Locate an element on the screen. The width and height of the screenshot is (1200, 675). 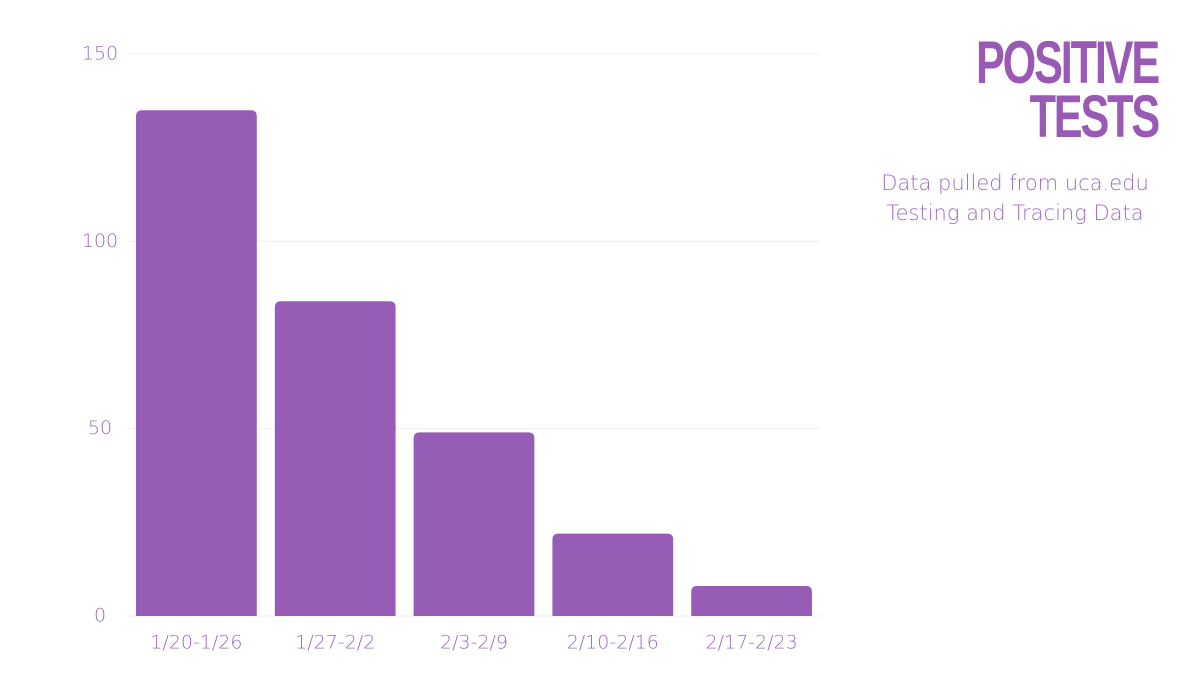
chart-title: POSITIVE TESTS is located at coordinates (1068, 89).